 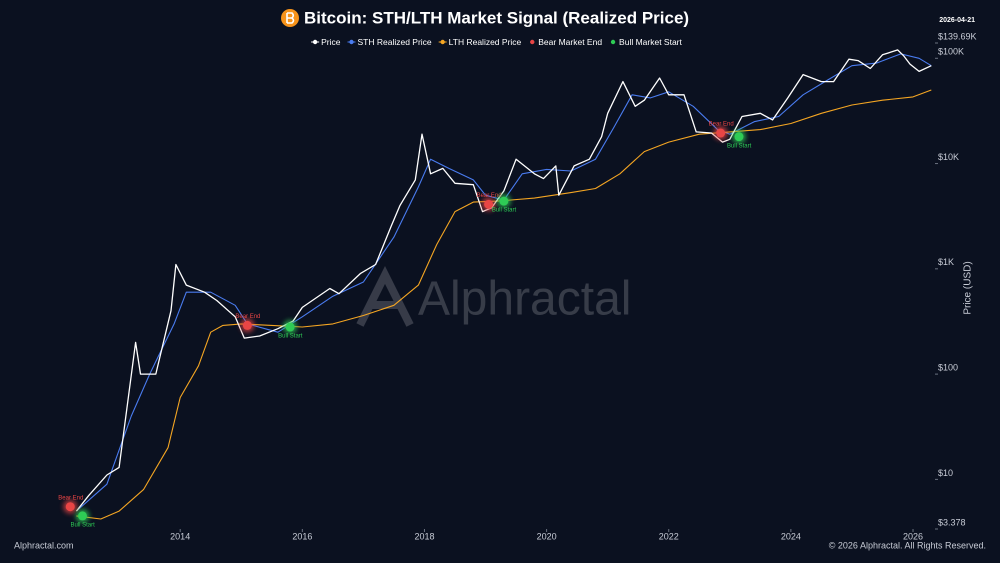 I want to click on x-tick-label: 2018, so click(x=424, y=536).